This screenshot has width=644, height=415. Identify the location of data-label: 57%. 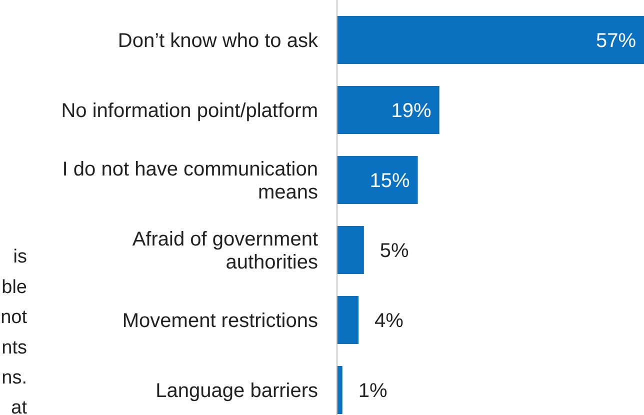
(616, 41).